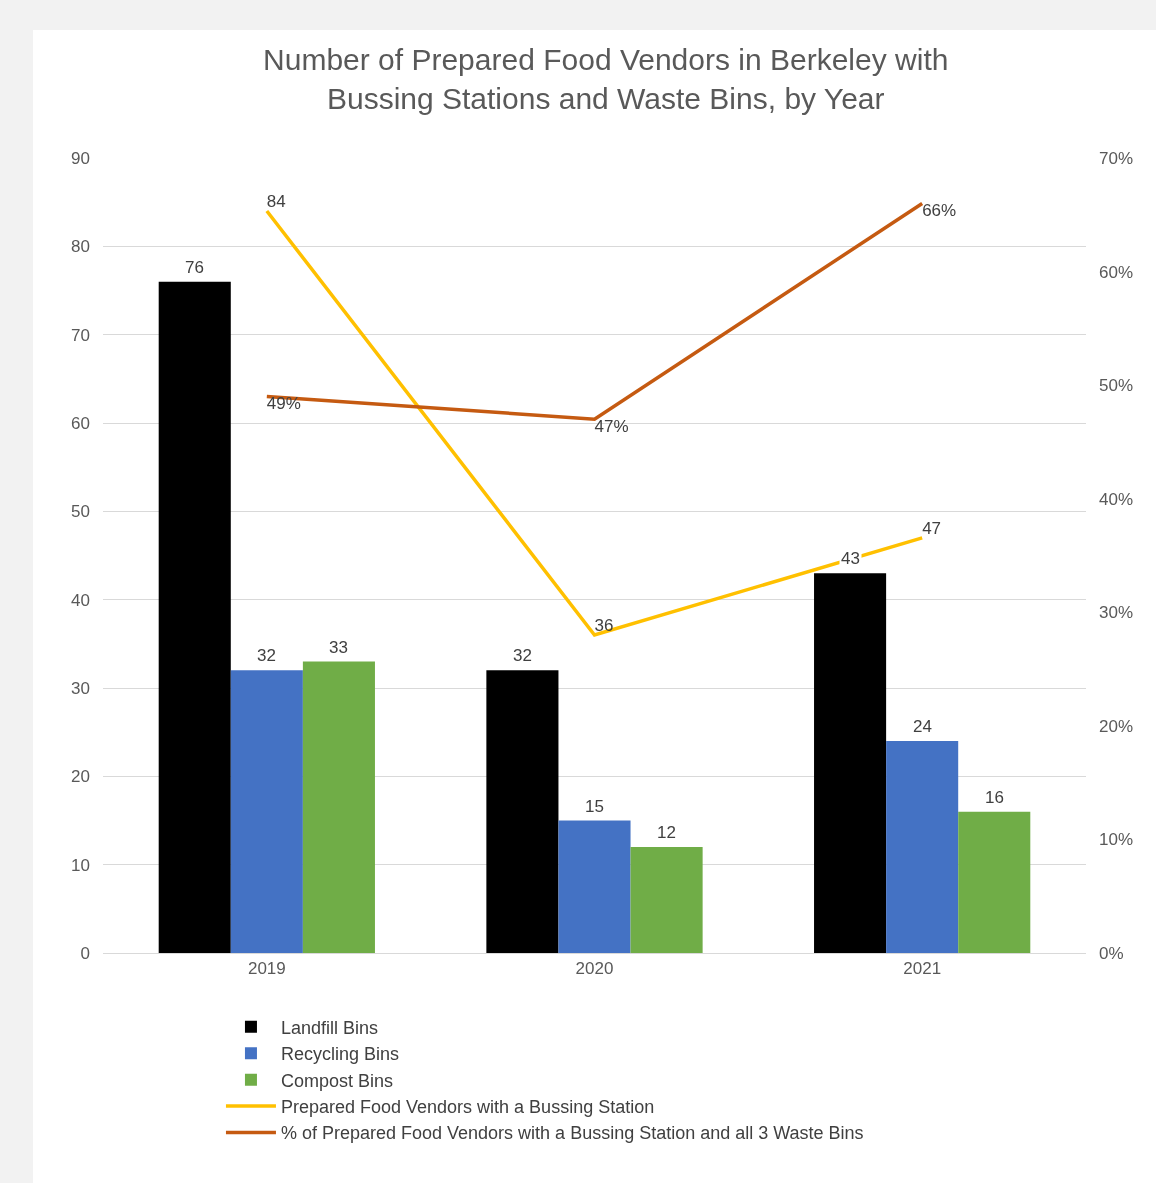 The width and height of the screenshot is (1156, 1183). Describe the element at coordinates (80, 865) in the screenshot. I see `y-tick-label: 10` at that location.